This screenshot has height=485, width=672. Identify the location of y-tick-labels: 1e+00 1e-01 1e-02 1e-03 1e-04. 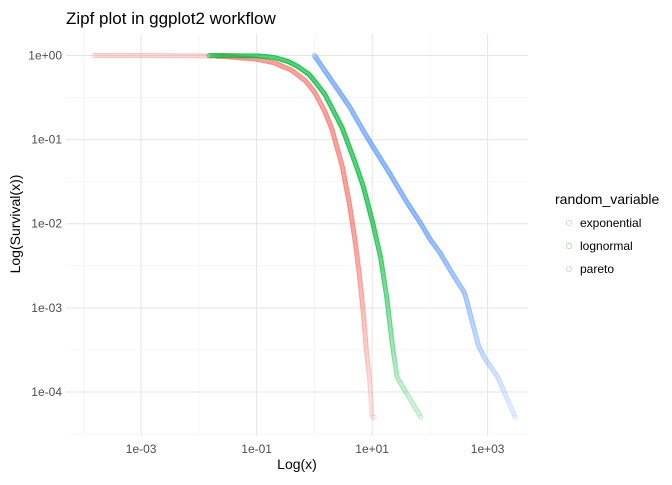
(45, 223).